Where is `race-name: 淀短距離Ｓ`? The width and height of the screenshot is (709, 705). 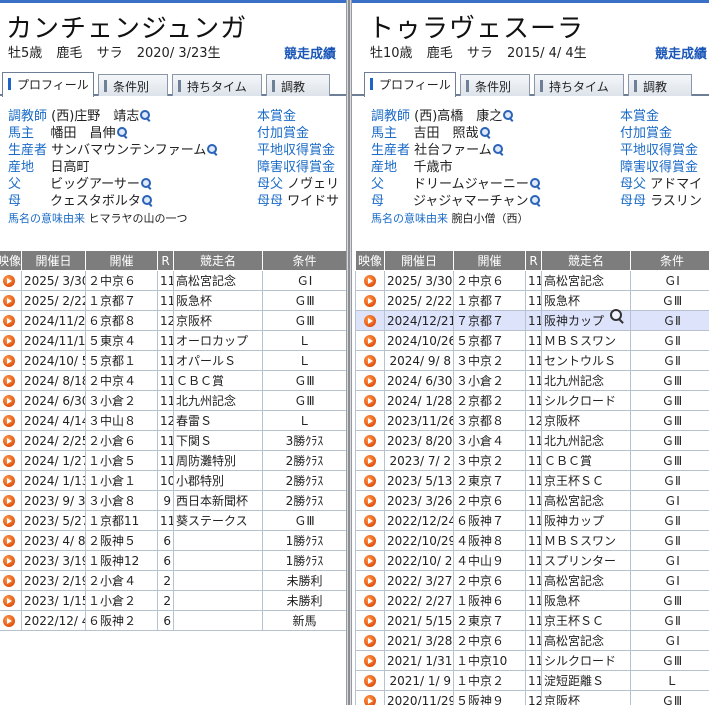 race-name: 淀短距離Ｓ is located at coordinates (586, 680).